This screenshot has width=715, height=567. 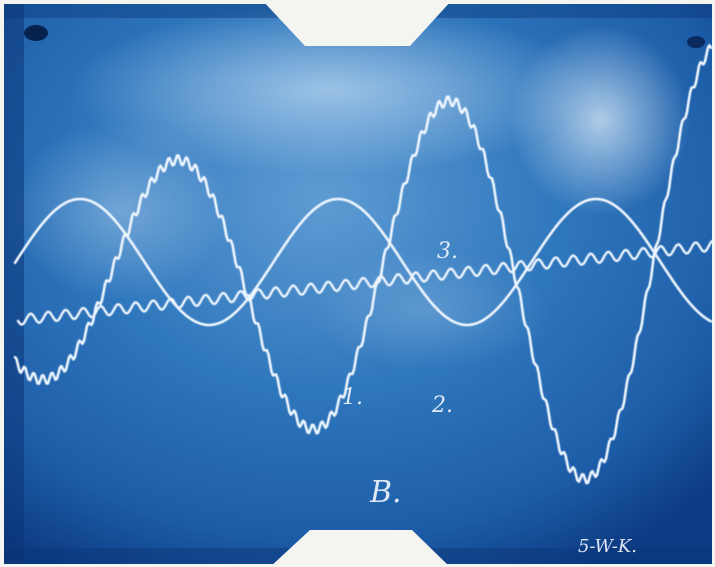 I want to click on trace-1-label: 1., so click(x=352, y=397).